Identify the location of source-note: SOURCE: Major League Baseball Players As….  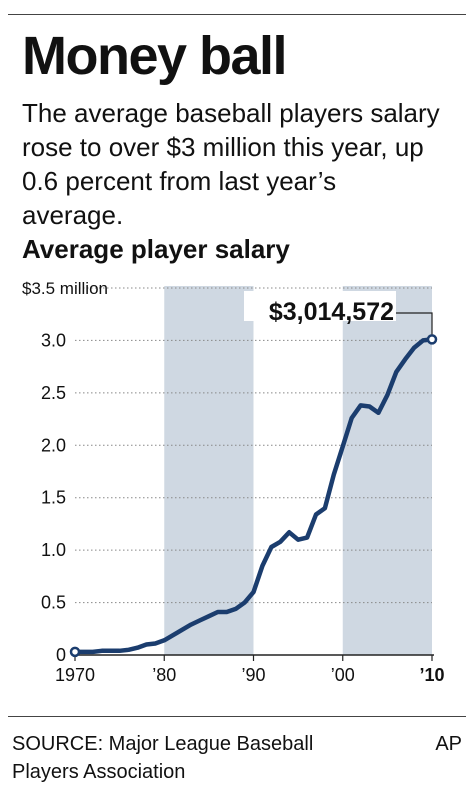
(163, 758).